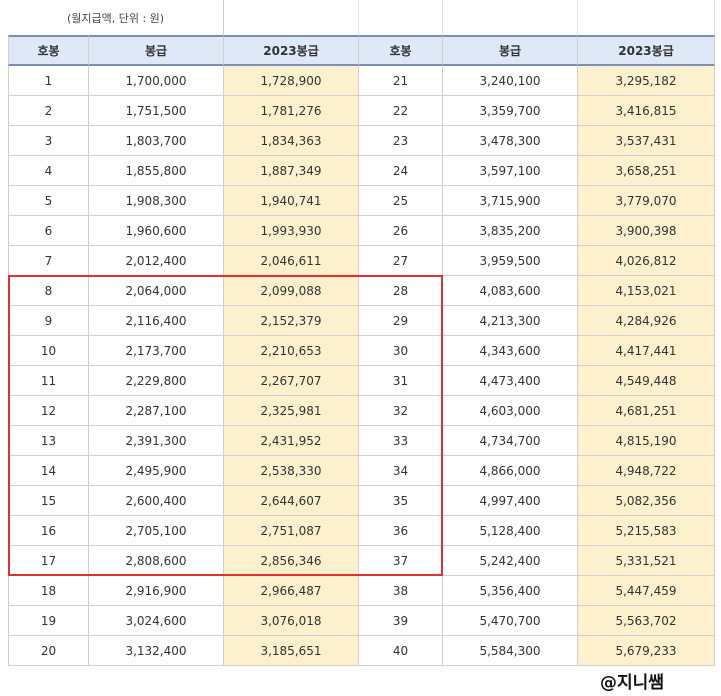 The height and width of the screenshot is (696, 721). I want to click on cell-salary-2023: 2,152,379, so click(291, 321).